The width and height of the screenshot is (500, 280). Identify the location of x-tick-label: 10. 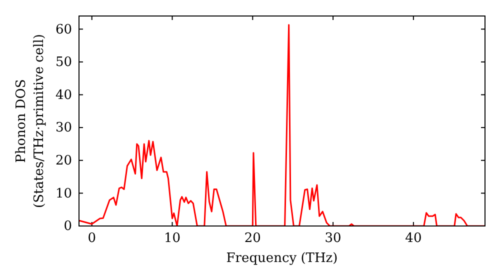
(172, 238).